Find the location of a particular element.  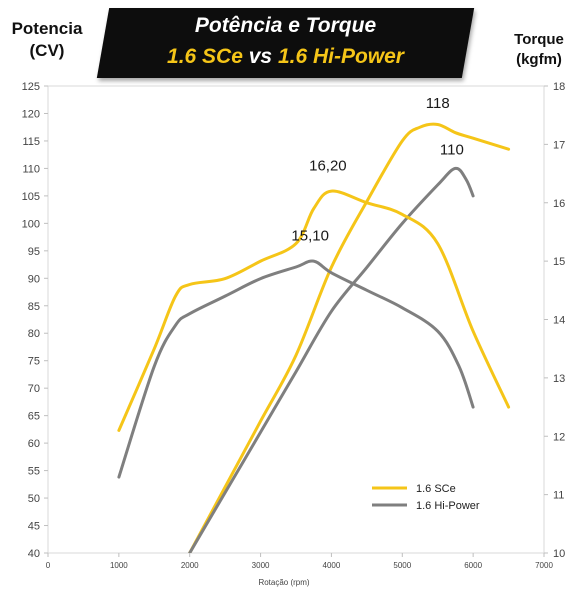

right-axis-title-line1: Torque is located at coordinates (539, 39).